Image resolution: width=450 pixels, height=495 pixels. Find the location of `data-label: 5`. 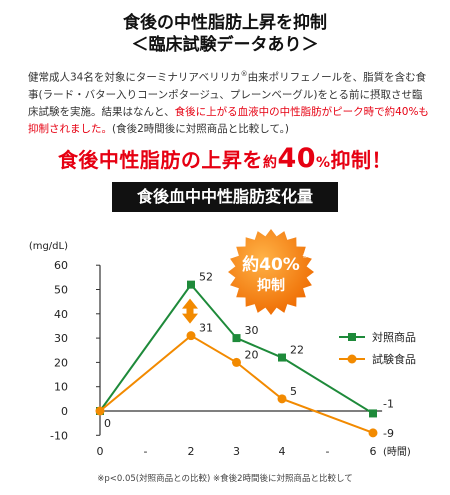

data-label: 5 is located at coordinates (293, 391).